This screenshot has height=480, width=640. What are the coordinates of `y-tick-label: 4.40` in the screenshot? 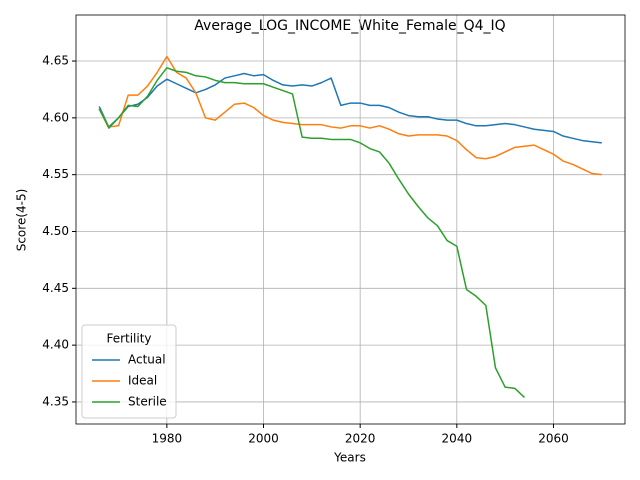 It's located at (55, 345).